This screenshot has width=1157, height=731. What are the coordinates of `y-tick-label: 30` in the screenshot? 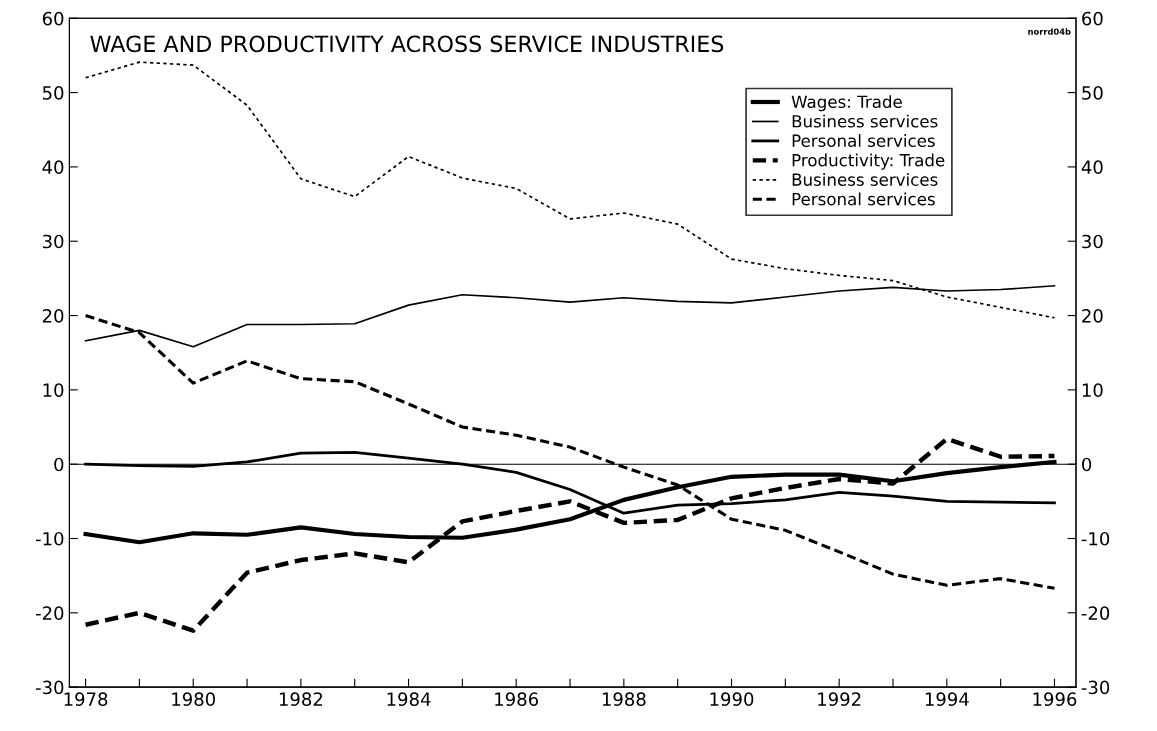 It's located at (53, 241).